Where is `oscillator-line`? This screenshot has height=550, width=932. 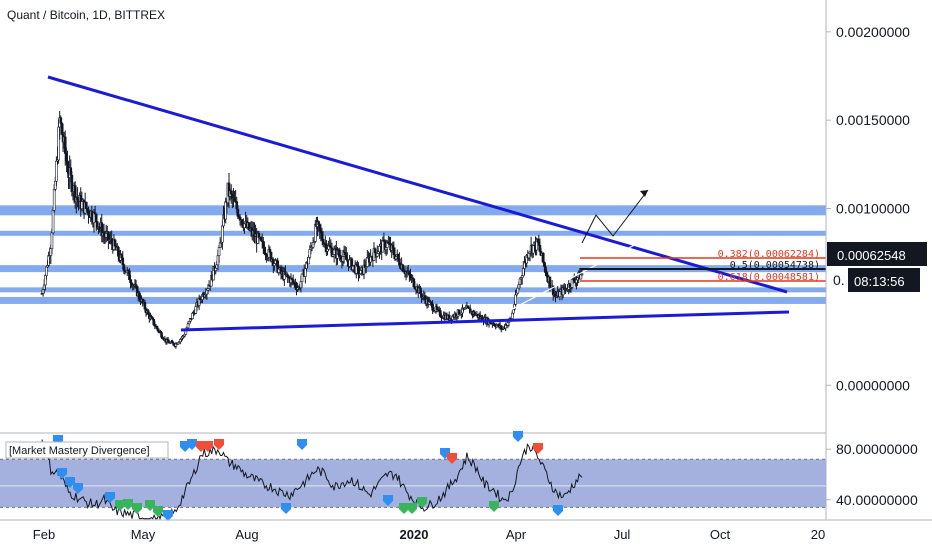 oscillator-line is located at coordinates (312, 480).